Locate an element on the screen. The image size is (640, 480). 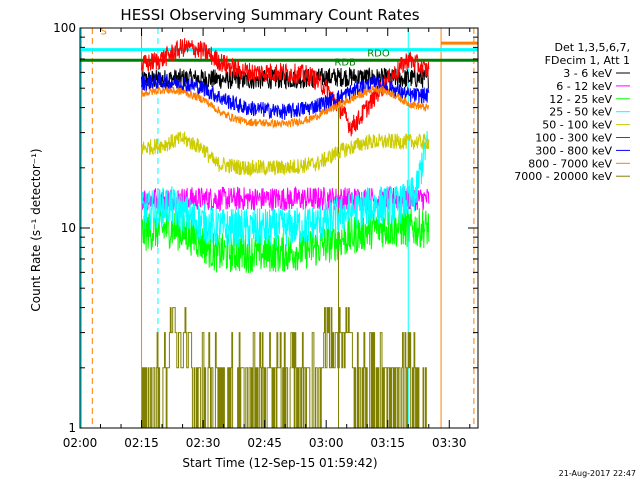
legend-label-100-300-kev: 100 - 300 keV is located at coordinates (573, 138).